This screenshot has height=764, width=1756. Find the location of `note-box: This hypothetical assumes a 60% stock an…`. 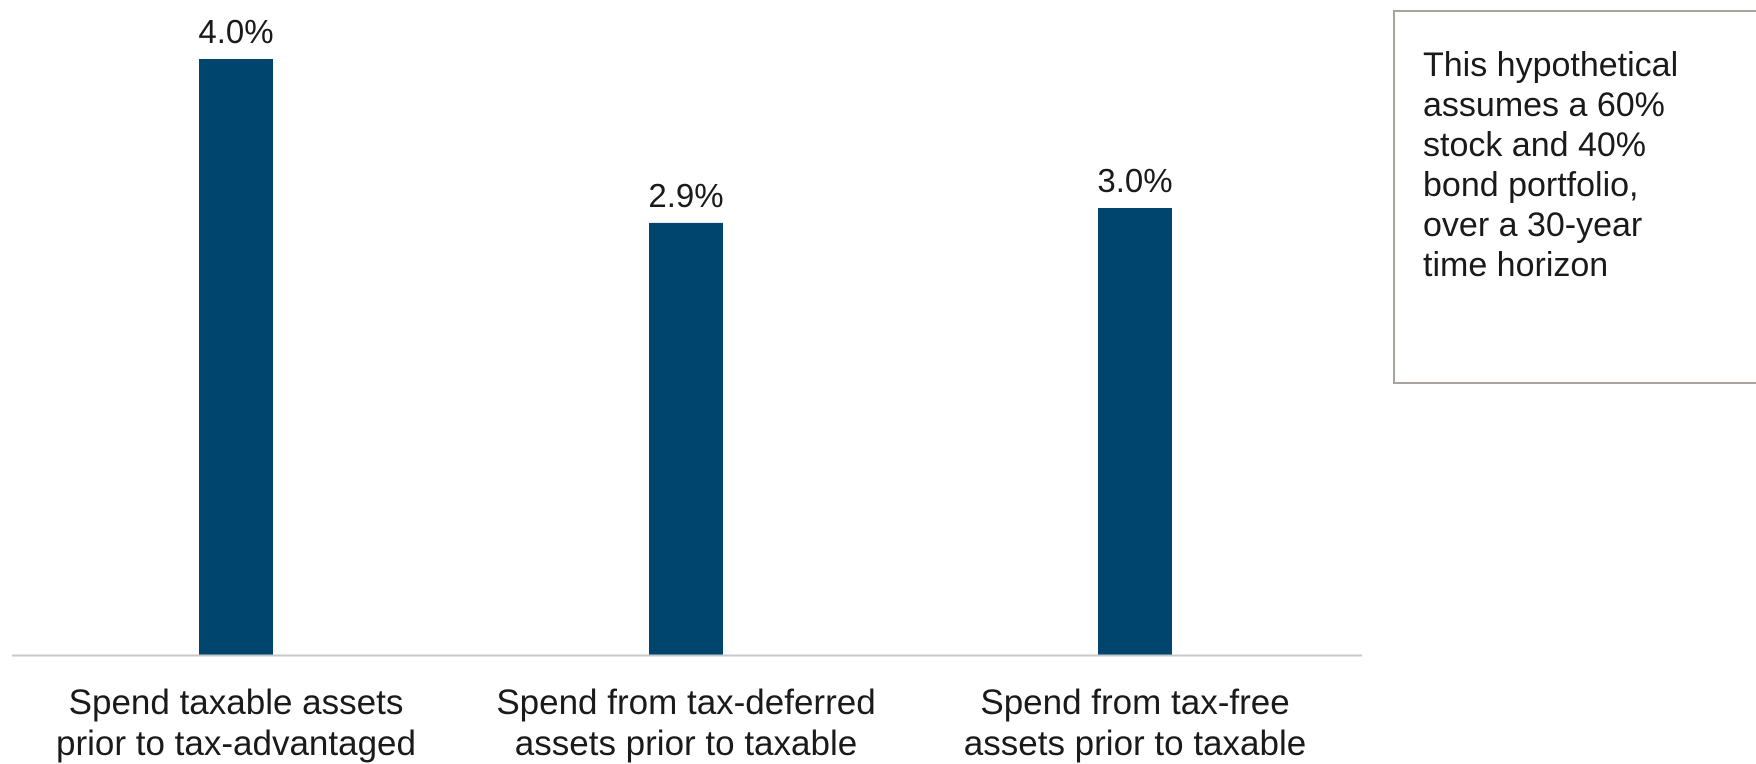

note-box: This hypothetical assumes a 60% stock an… is located at coordinates (1574, 197).